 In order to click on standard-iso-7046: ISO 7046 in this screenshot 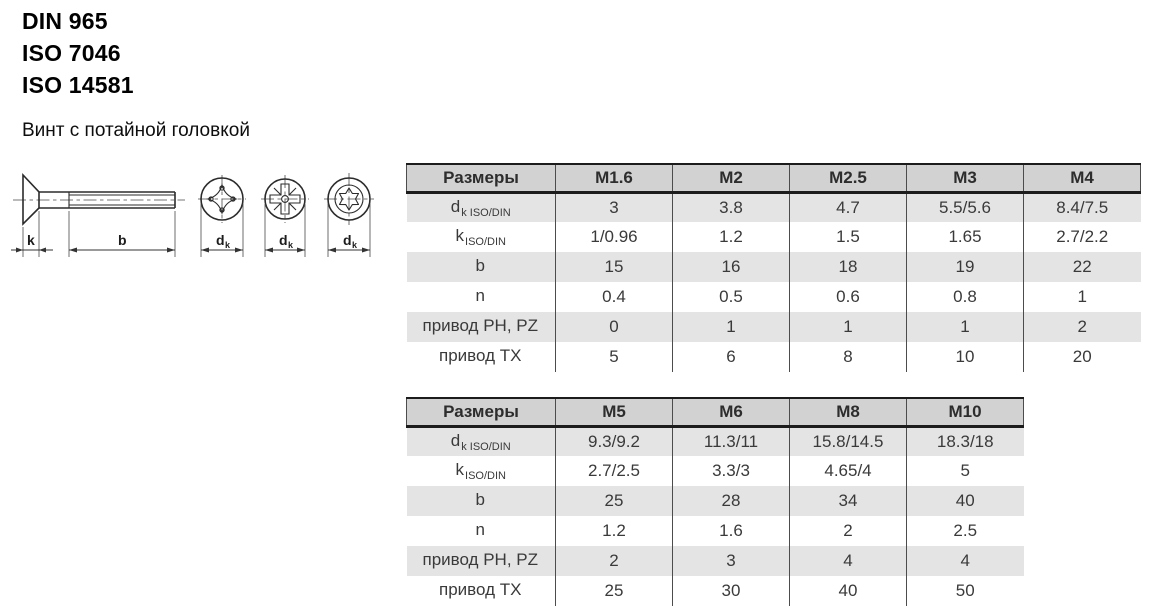, I will do `click(71, 53)`.